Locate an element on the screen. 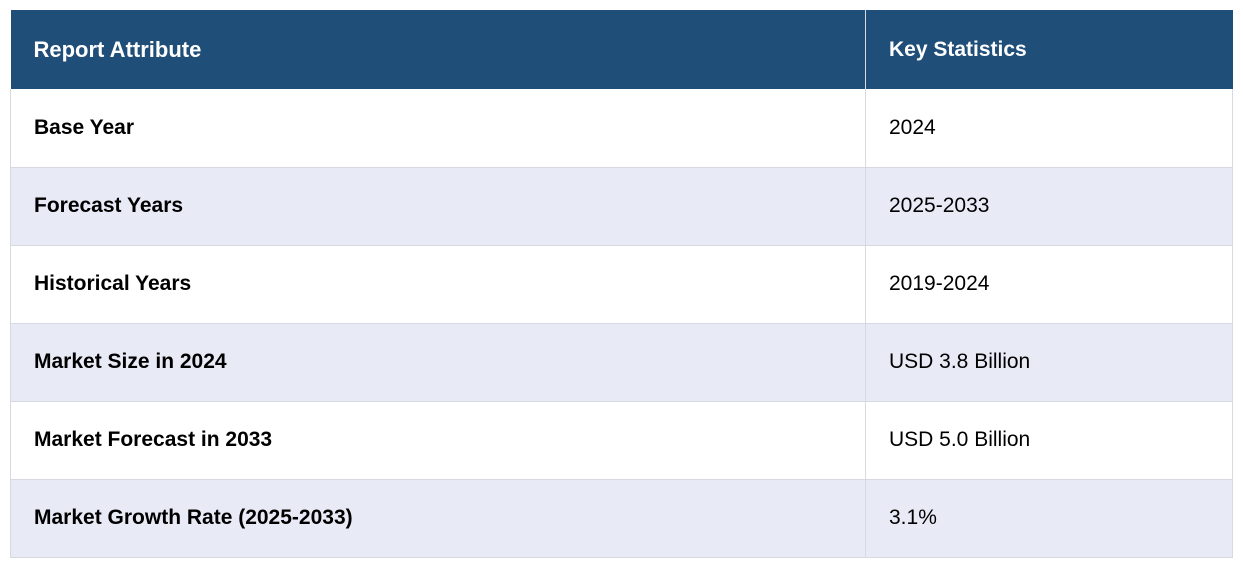  header-report-attribute: Report Attribute is located at coordinates (438, 49).